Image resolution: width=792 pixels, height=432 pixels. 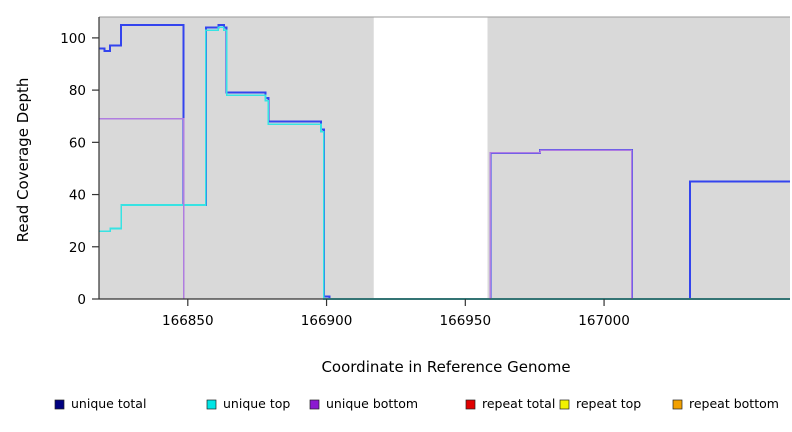 I want to click on y-tick-label-20: 20, so click(x=77, y=248).